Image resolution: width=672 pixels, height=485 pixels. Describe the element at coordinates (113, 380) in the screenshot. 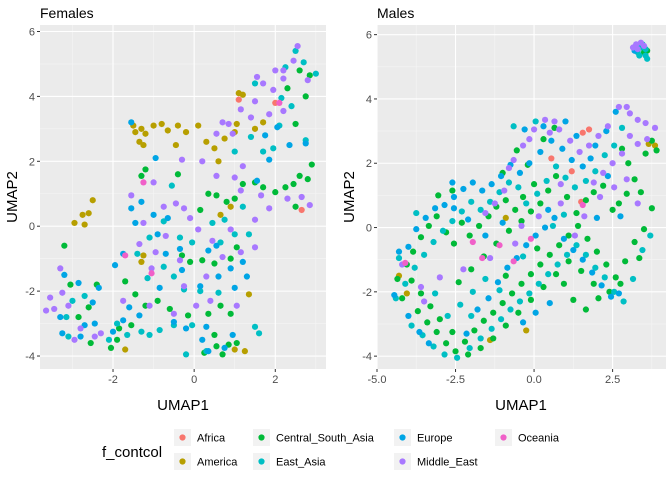

I see `x-tick-label: -2` at that location.